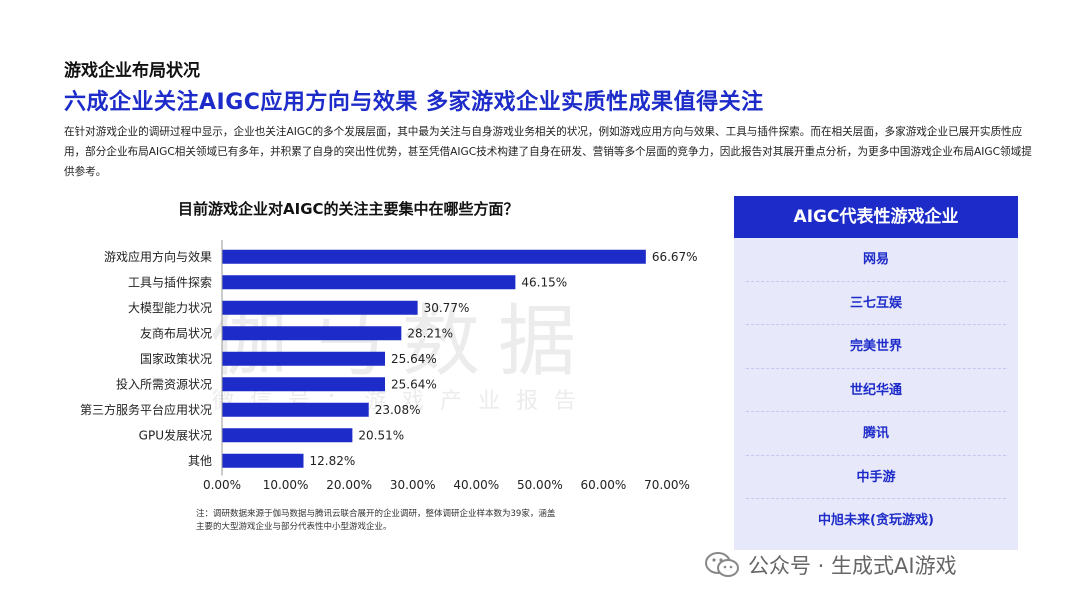 The image size is (1080, 608). Describe the element at coordinates (146, 409) in the screenshot. I see `category-label: 第三方服务平台应用状况` at that location.